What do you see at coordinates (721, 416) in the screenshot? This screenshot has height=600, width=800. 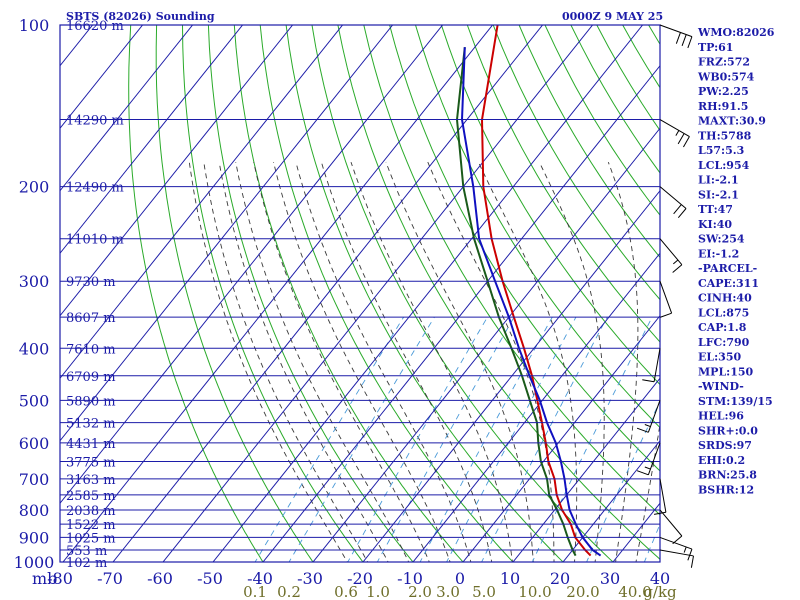 I see `index-label: HEL:96` at bounding box center [721, 416].